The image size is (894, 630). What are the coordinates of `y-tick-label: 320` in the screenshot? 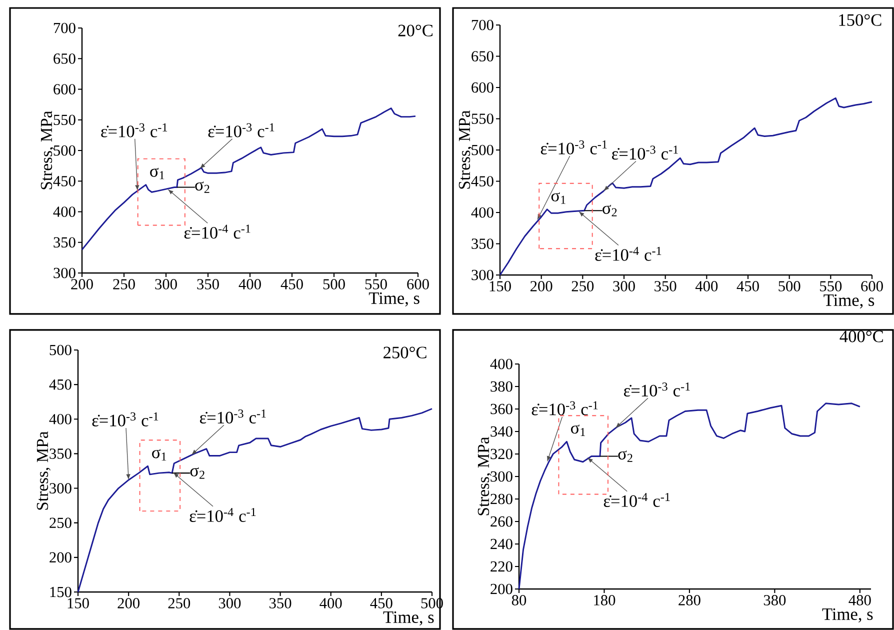 It's located at (501, 454).